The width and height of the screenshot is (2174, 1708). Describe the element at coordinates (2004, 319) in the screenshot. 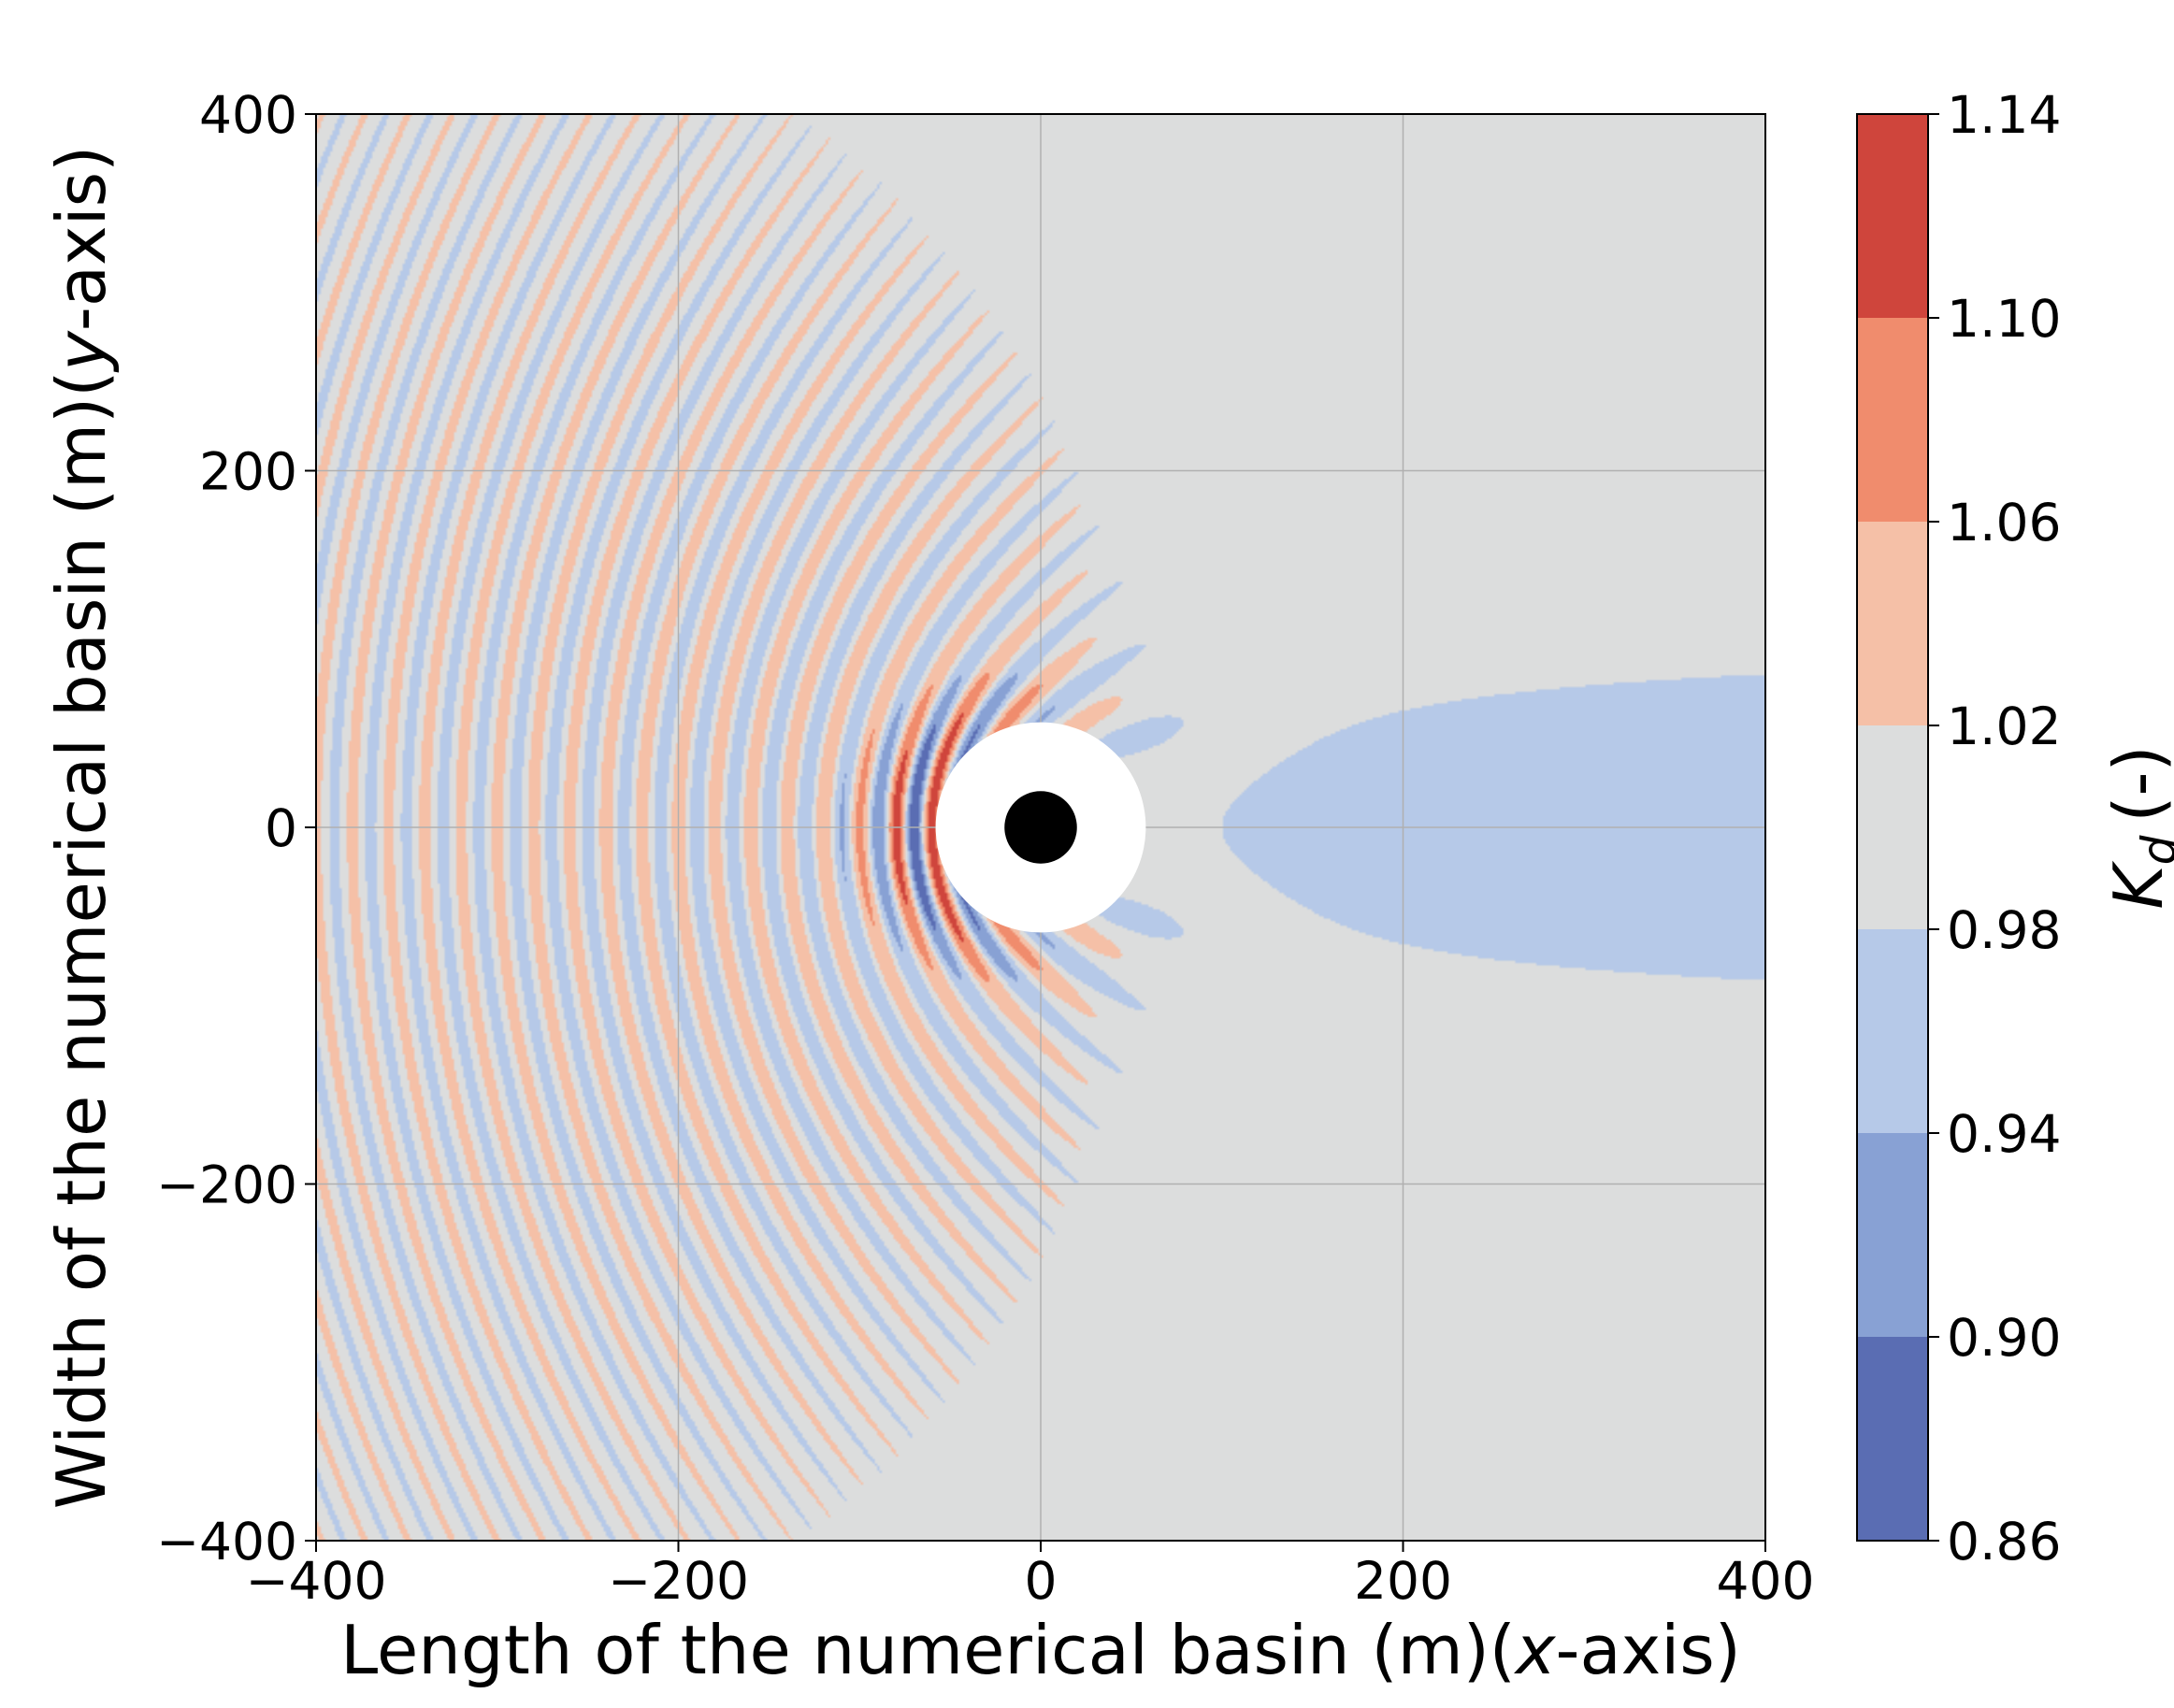

I see `colorbar-tick-label: 1.10` at that location.